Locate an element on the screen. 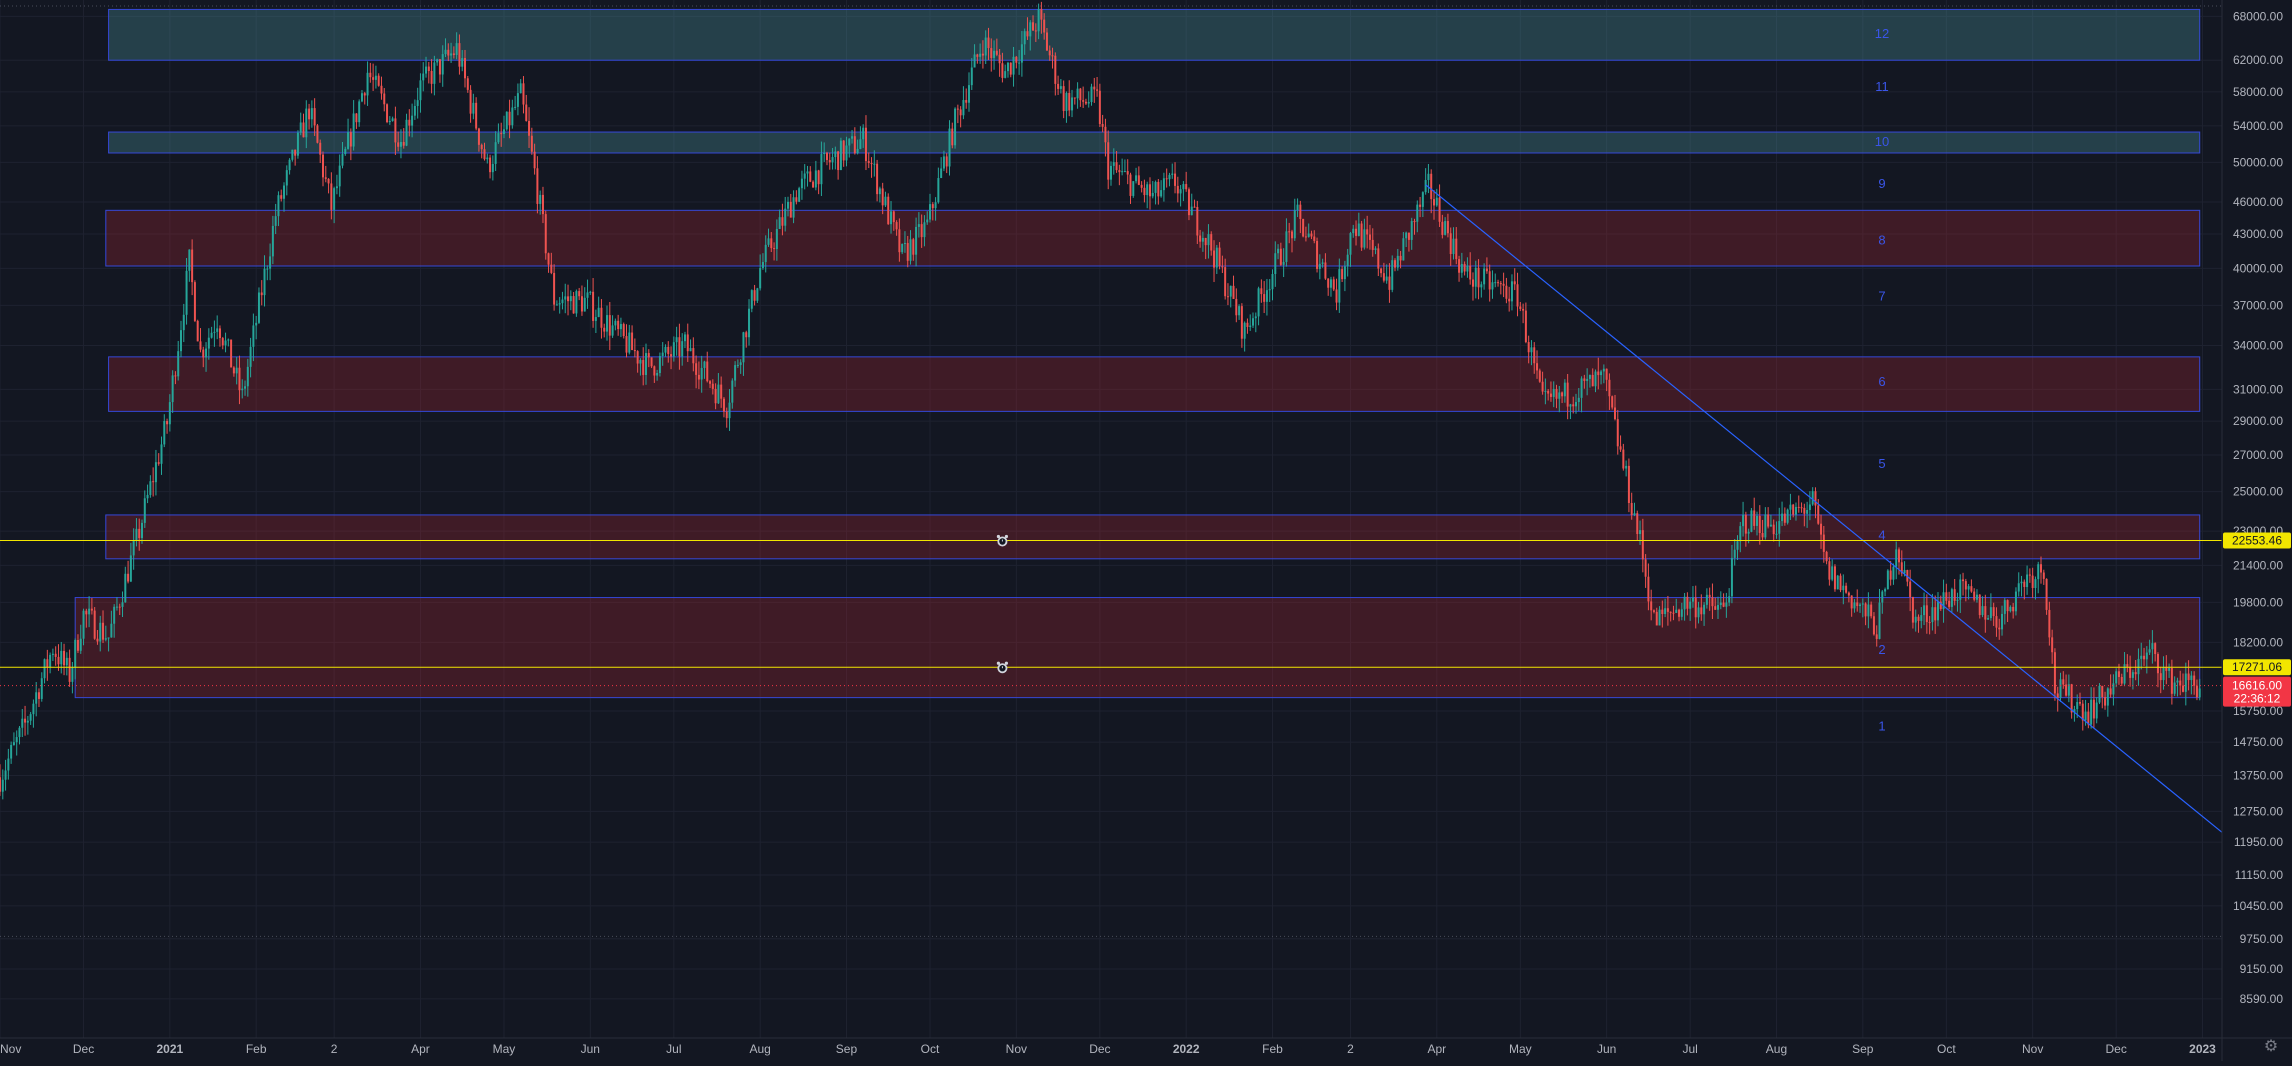 Image resolution: width=2292 pixels, height=1066 pixels. time-axis-tick-label: Dec is located at coordinates (83, 1049).